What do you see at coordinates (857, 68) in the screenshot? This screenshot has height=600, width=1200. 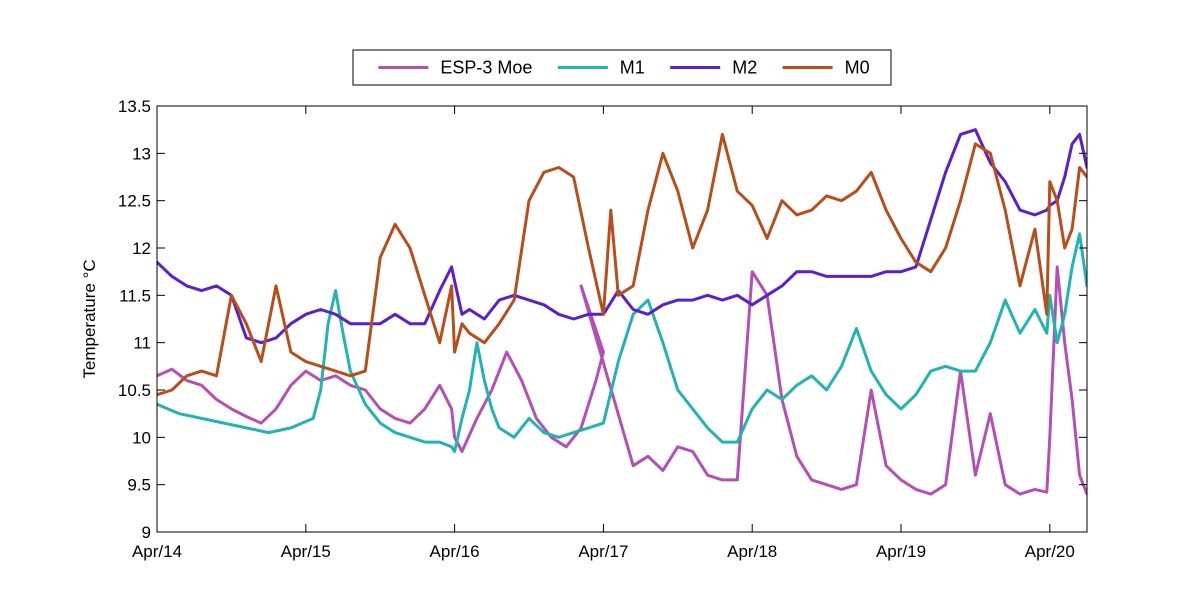 I see `legend-label-m0: M0` at bounding box center [857, 68].